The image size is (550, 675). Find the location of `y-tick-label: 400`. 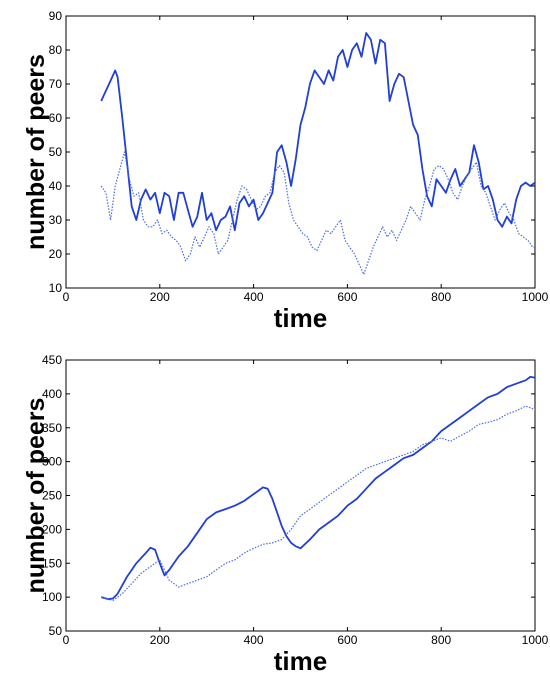

y-tick-label: 400 is located at coordinates (52, 394).